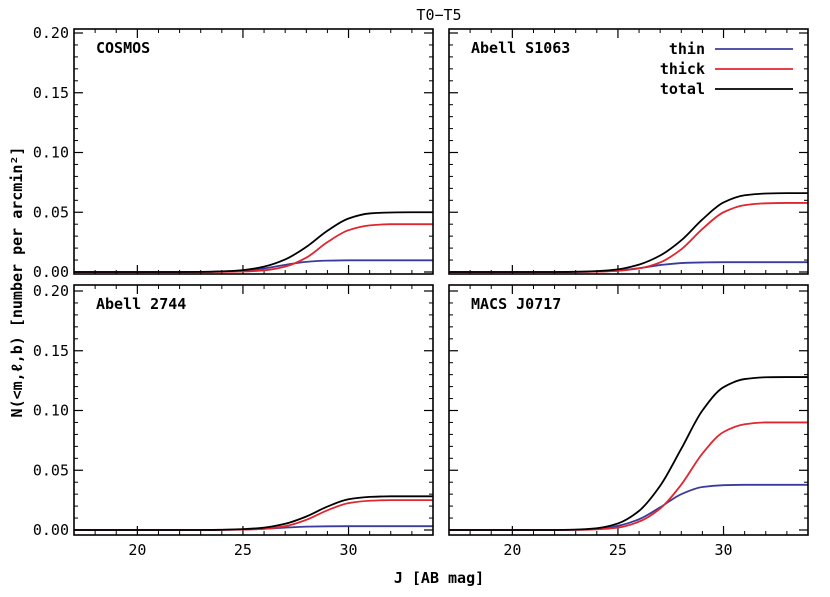 The height and width of the screenshot is (597, 830). Describe the element at coordinates (516, 304) in the screenshot. I see `panel-label: MACS J0717` at that location.